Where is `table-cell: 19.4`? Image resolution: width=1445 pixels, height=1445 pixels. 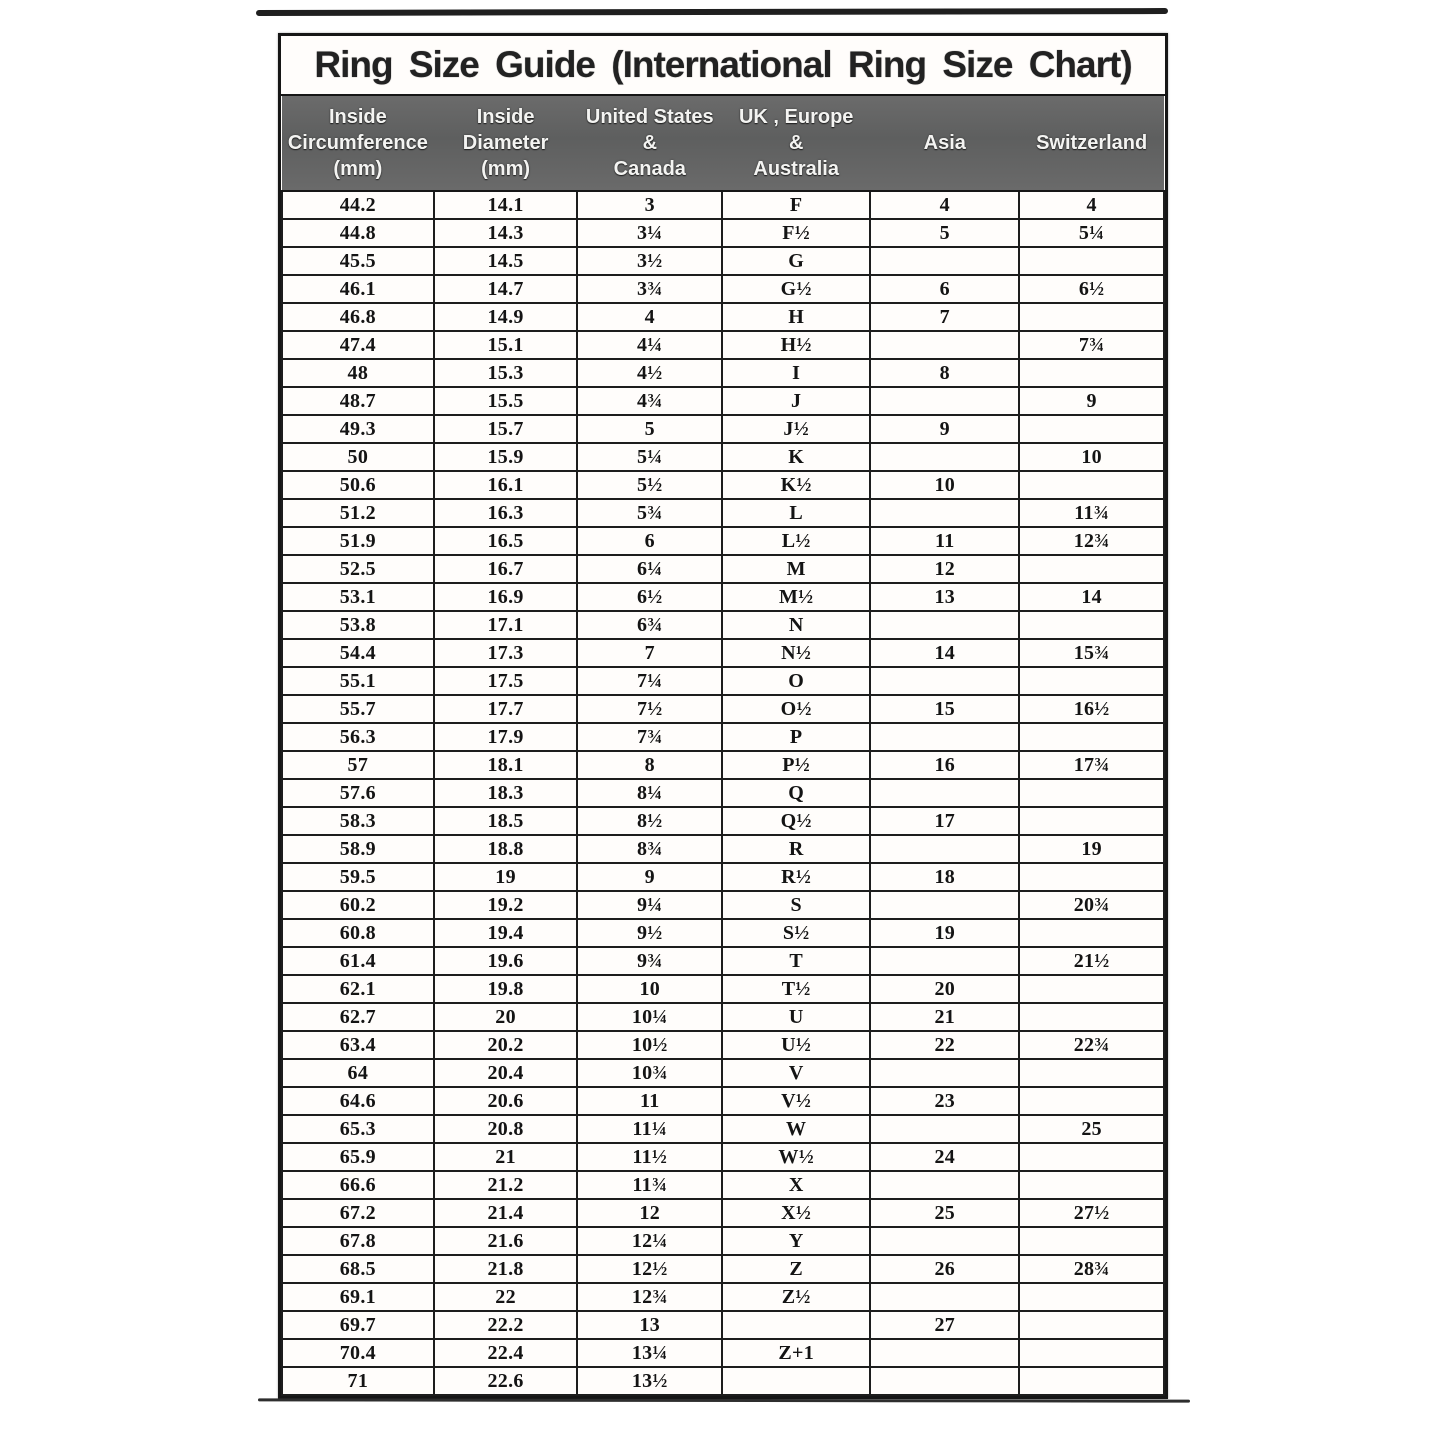
table-cell: 19.4 is located at coordinates (505, 933).